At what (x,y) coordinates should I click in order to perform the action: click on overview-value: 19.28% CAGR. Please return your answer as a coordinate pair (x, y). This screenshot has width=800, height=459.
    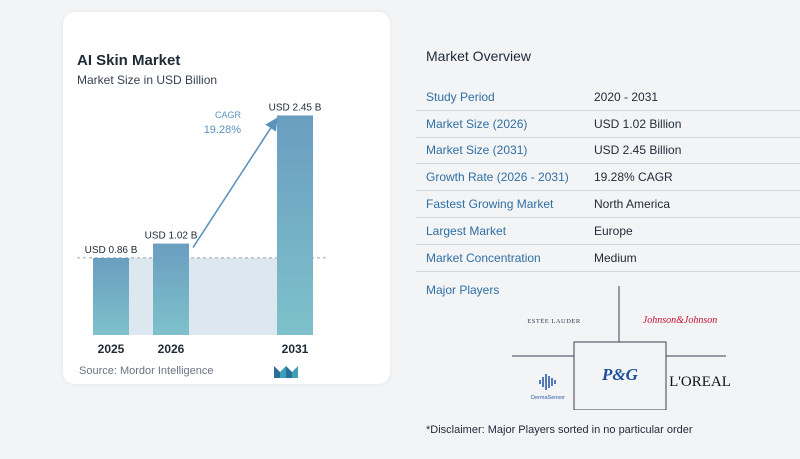
    Looking at the image, I should click on (633, 177).